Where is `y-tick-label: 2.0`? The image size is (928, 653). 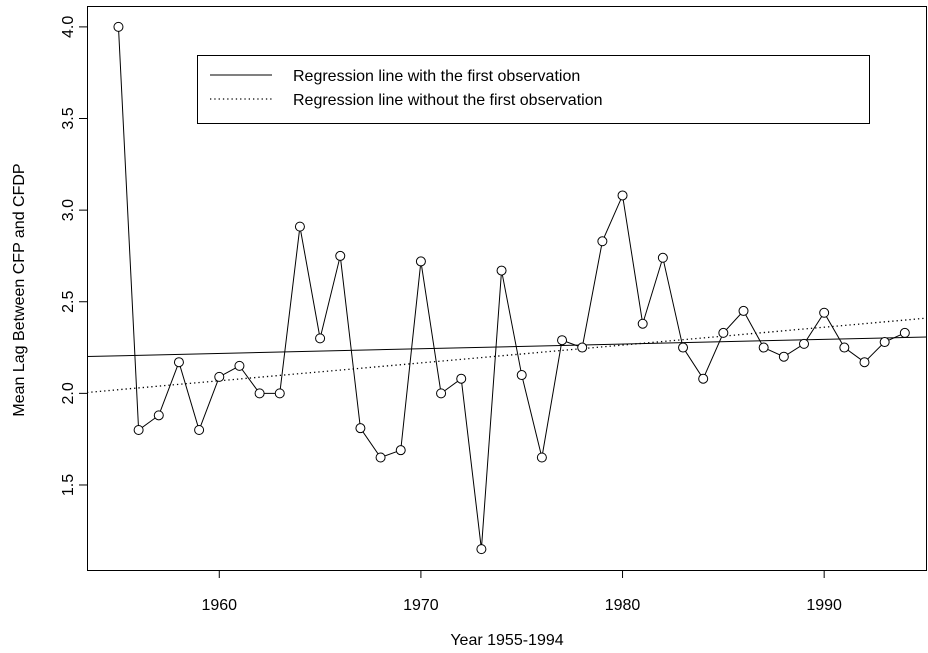
y-tick-label: 2.0 is located at coordinates (68, 393).